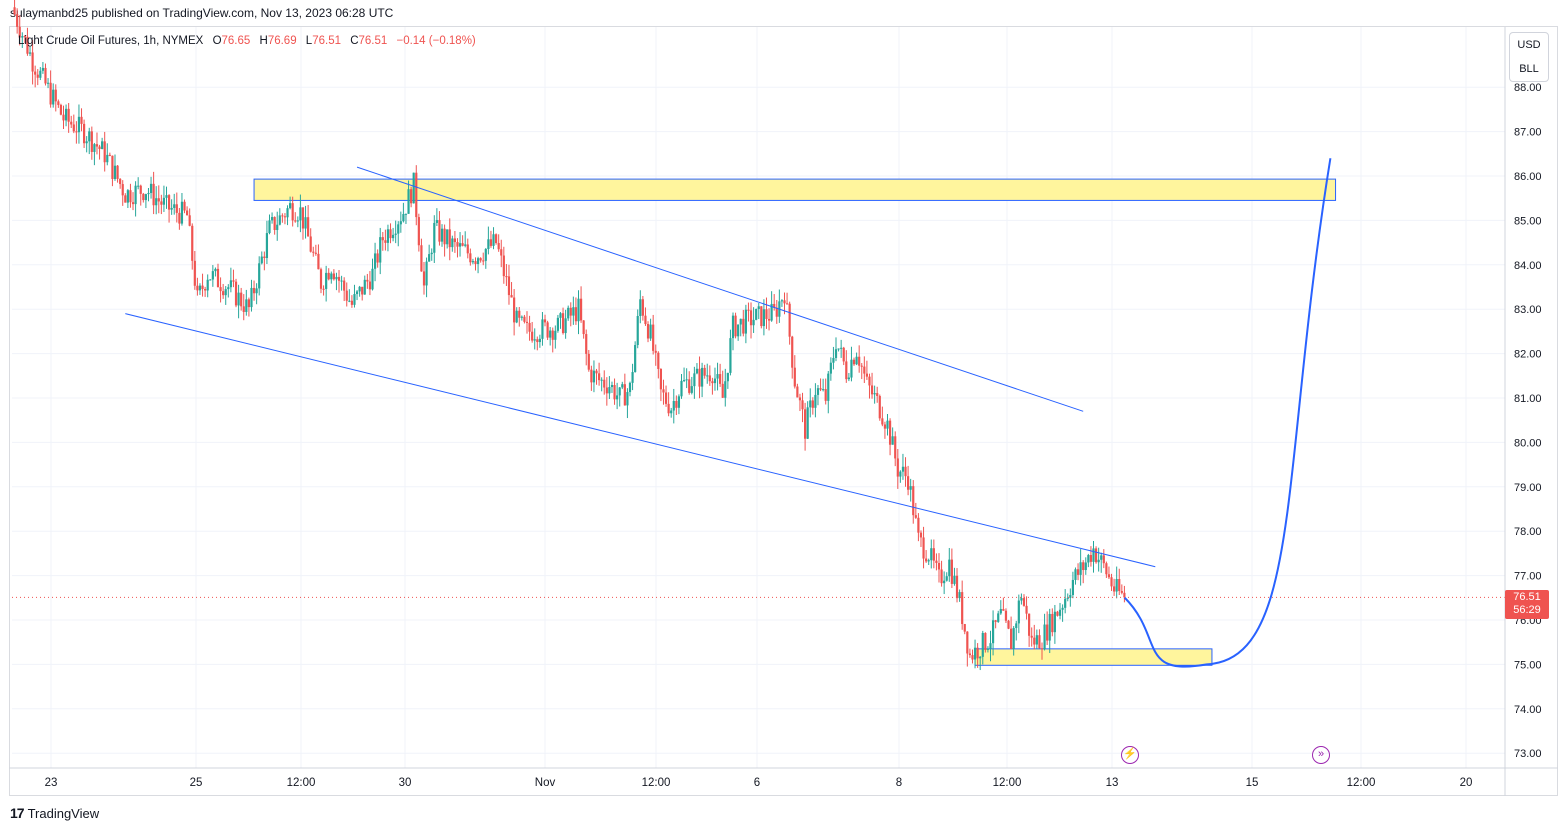  Describe the element at coordinates (1528, 399) in the screenshot. I see `y-tick-label: 81.00` at that location.